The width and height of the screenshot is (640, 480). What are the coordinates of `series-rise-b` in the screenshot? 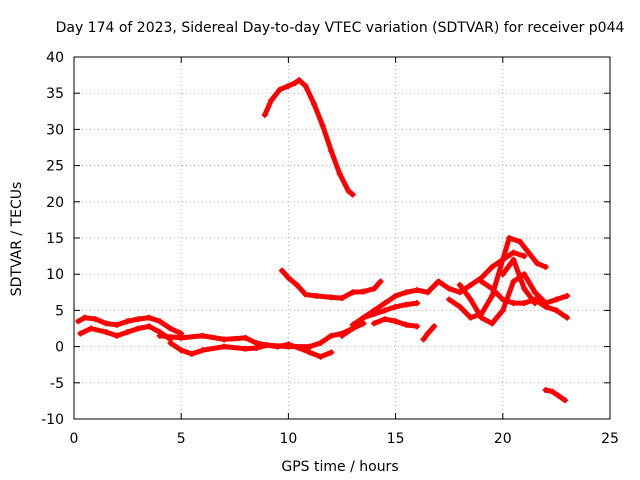 It's located at (385, 314).